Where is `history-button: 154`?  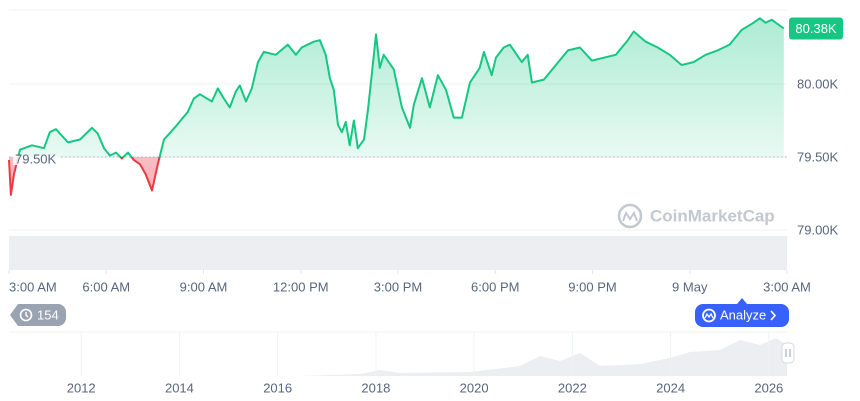 history-button: 154 is located at coordinates (38, 315).